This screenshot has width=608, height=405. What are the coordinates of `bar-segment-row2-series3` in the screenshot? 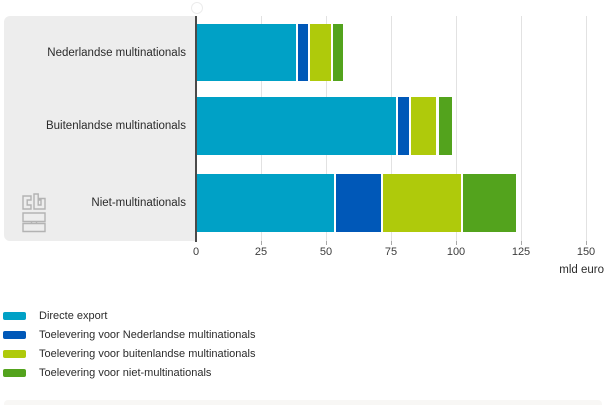 It's located at (488, 203).